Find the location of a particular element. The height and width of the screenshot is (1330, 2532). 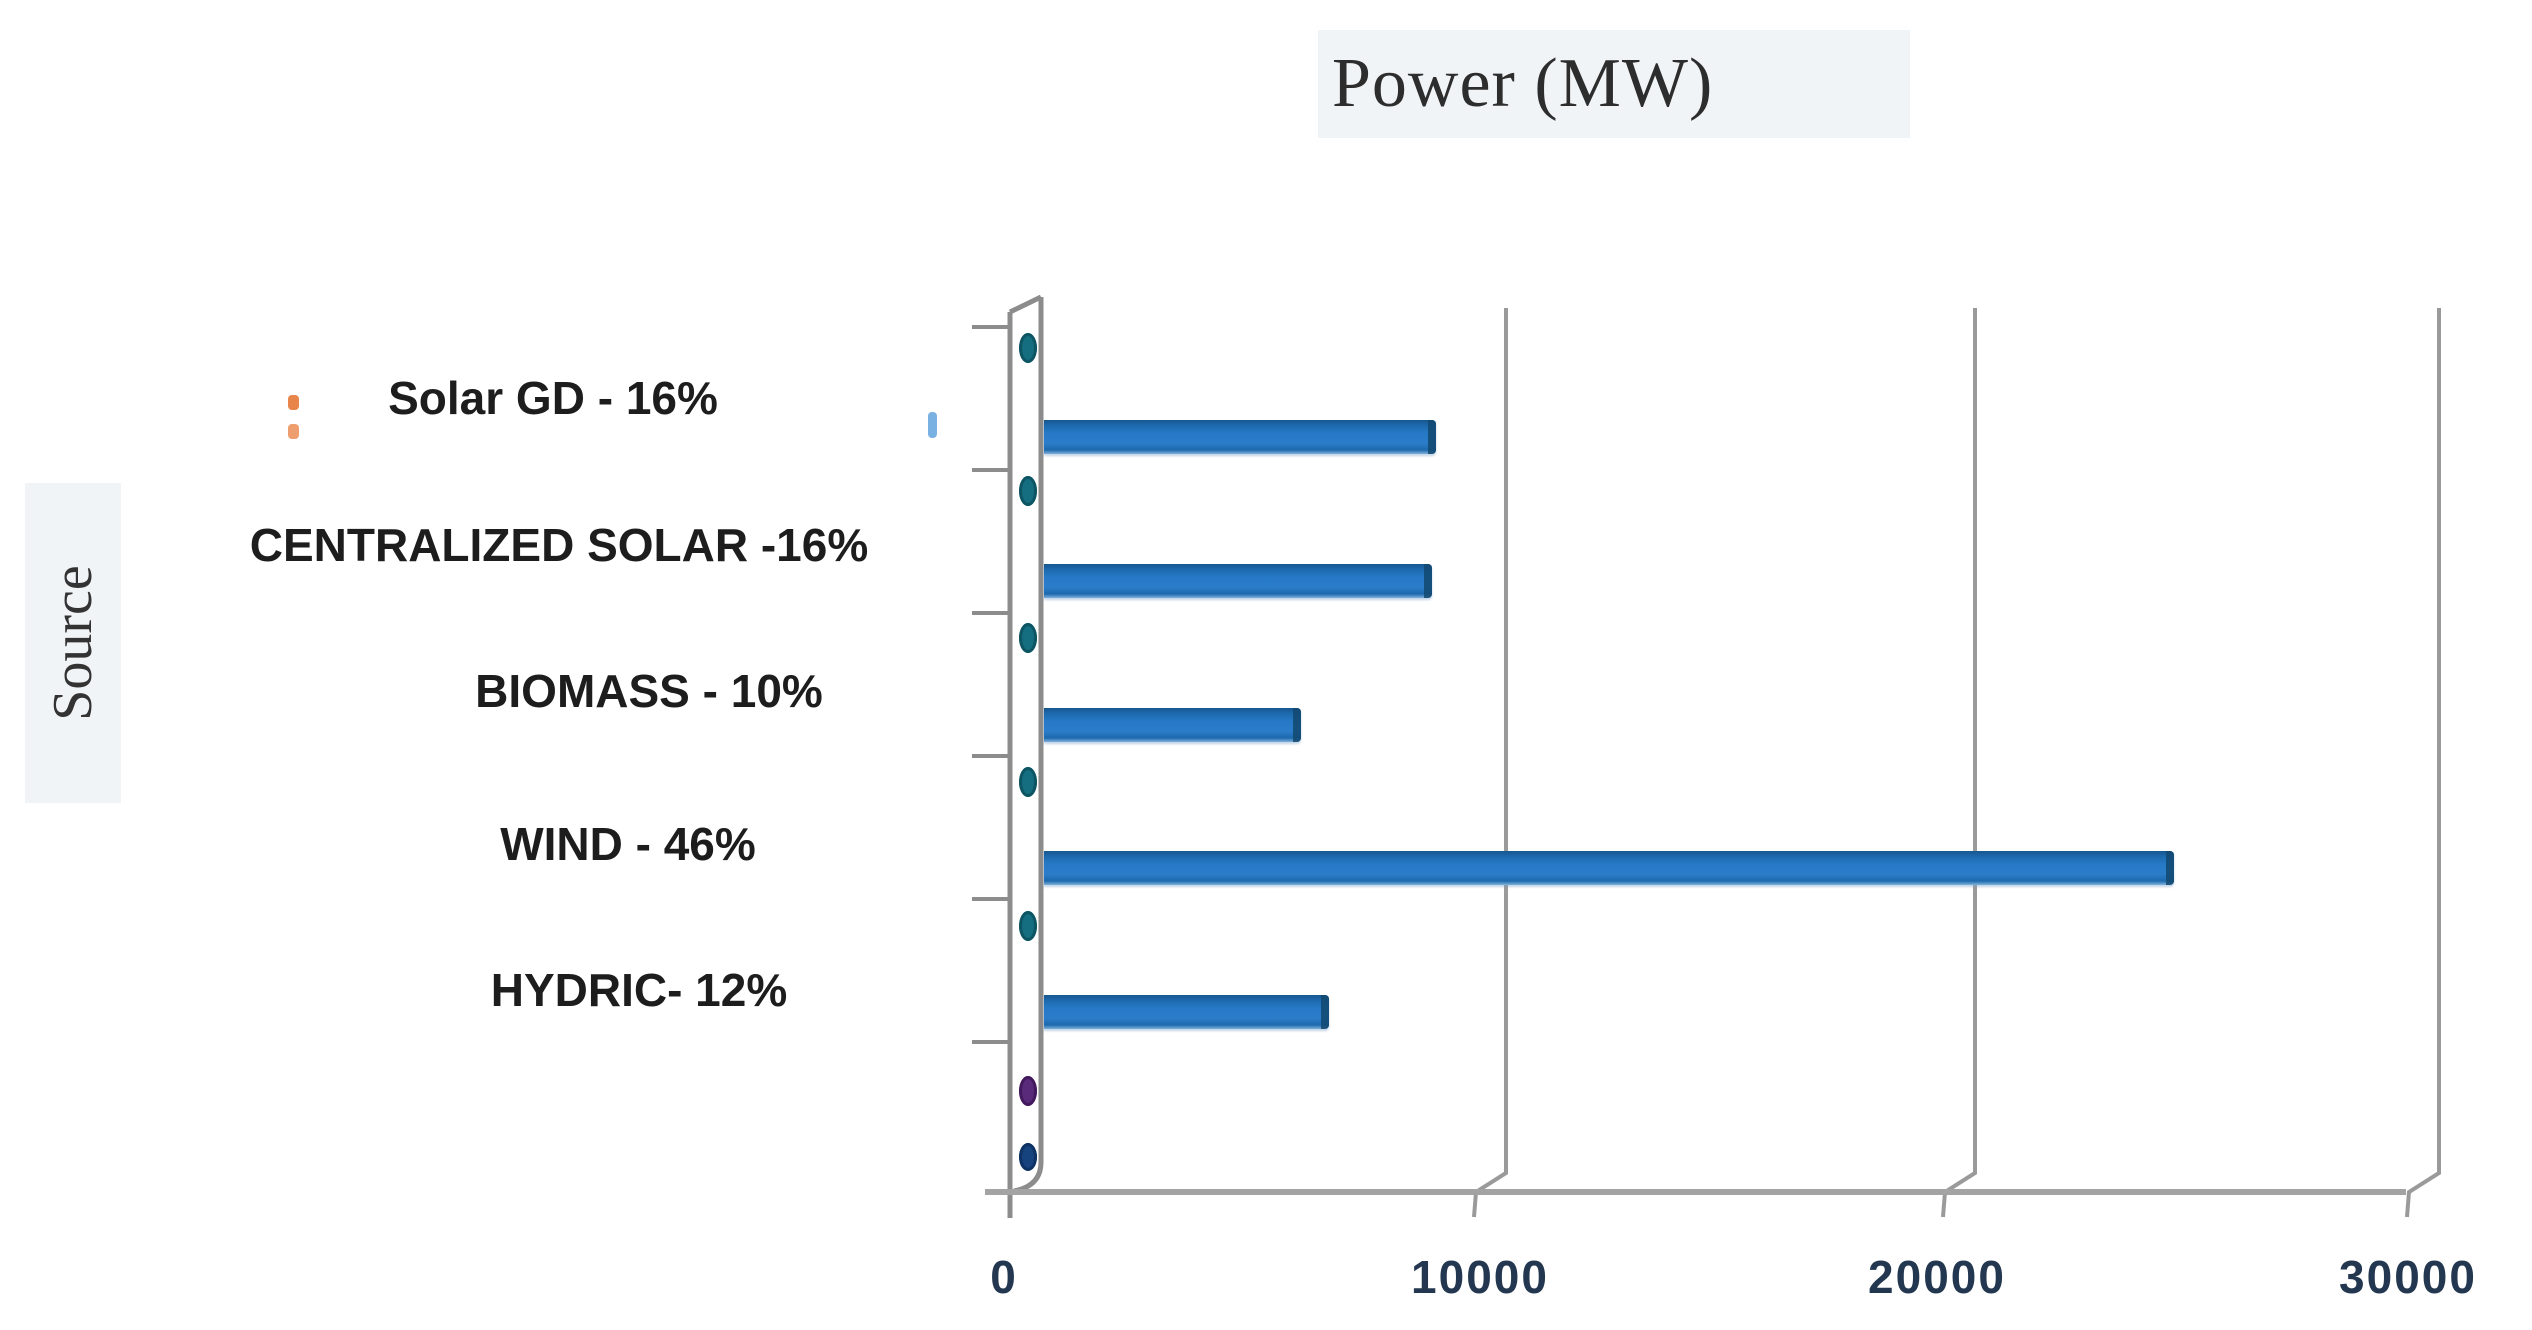

y-axis-top-slant is located at coordinates (1025, 304).